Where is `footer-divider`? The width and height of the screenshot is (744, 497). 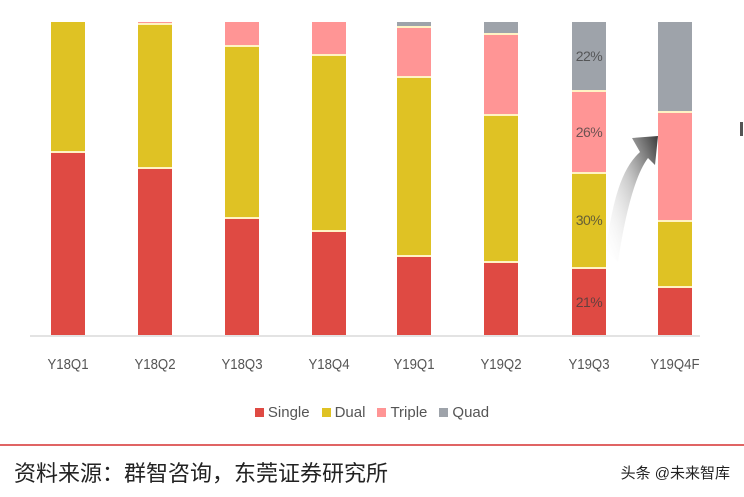 footer-divider is located at coordinates (372, 445).